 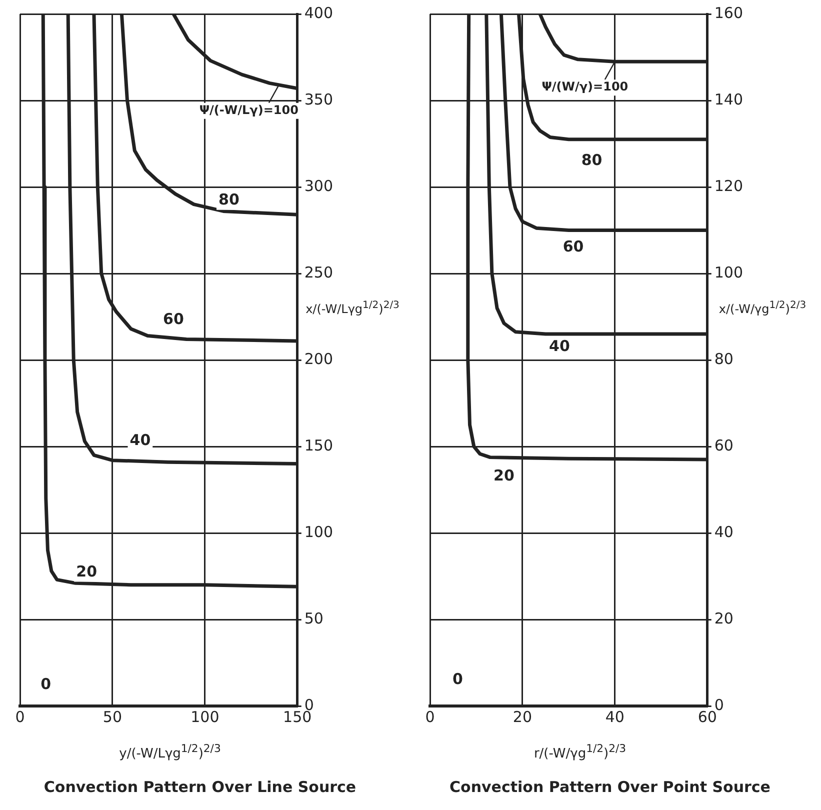 What do you see at coordinates (580, 752) in the screenshot?
I see `x-axis-title: r/(-W/γg$^{1/2}$)$^{2/3}$` at bounding box center [580, 752].